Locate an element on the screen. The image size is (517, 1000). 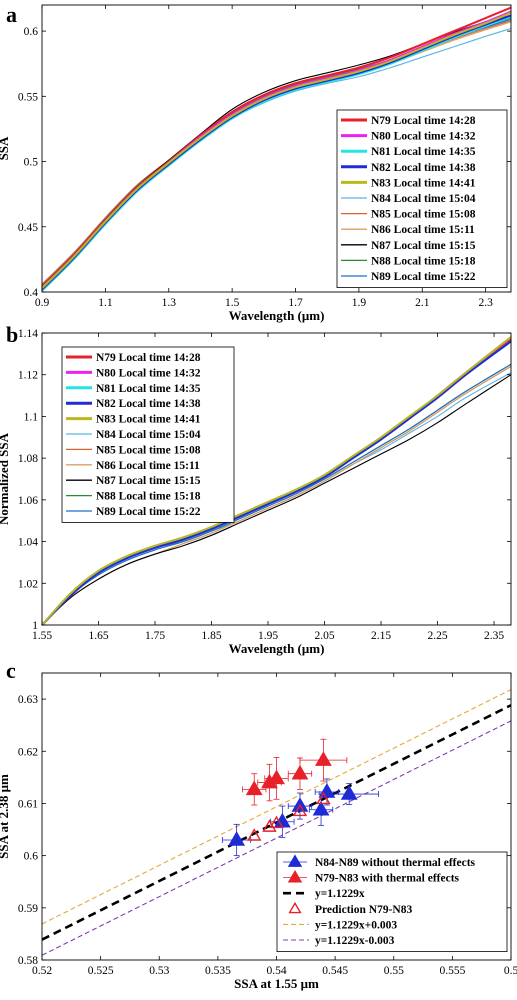
x-tick-label: 2.35 is located at coordinates (494, 636).